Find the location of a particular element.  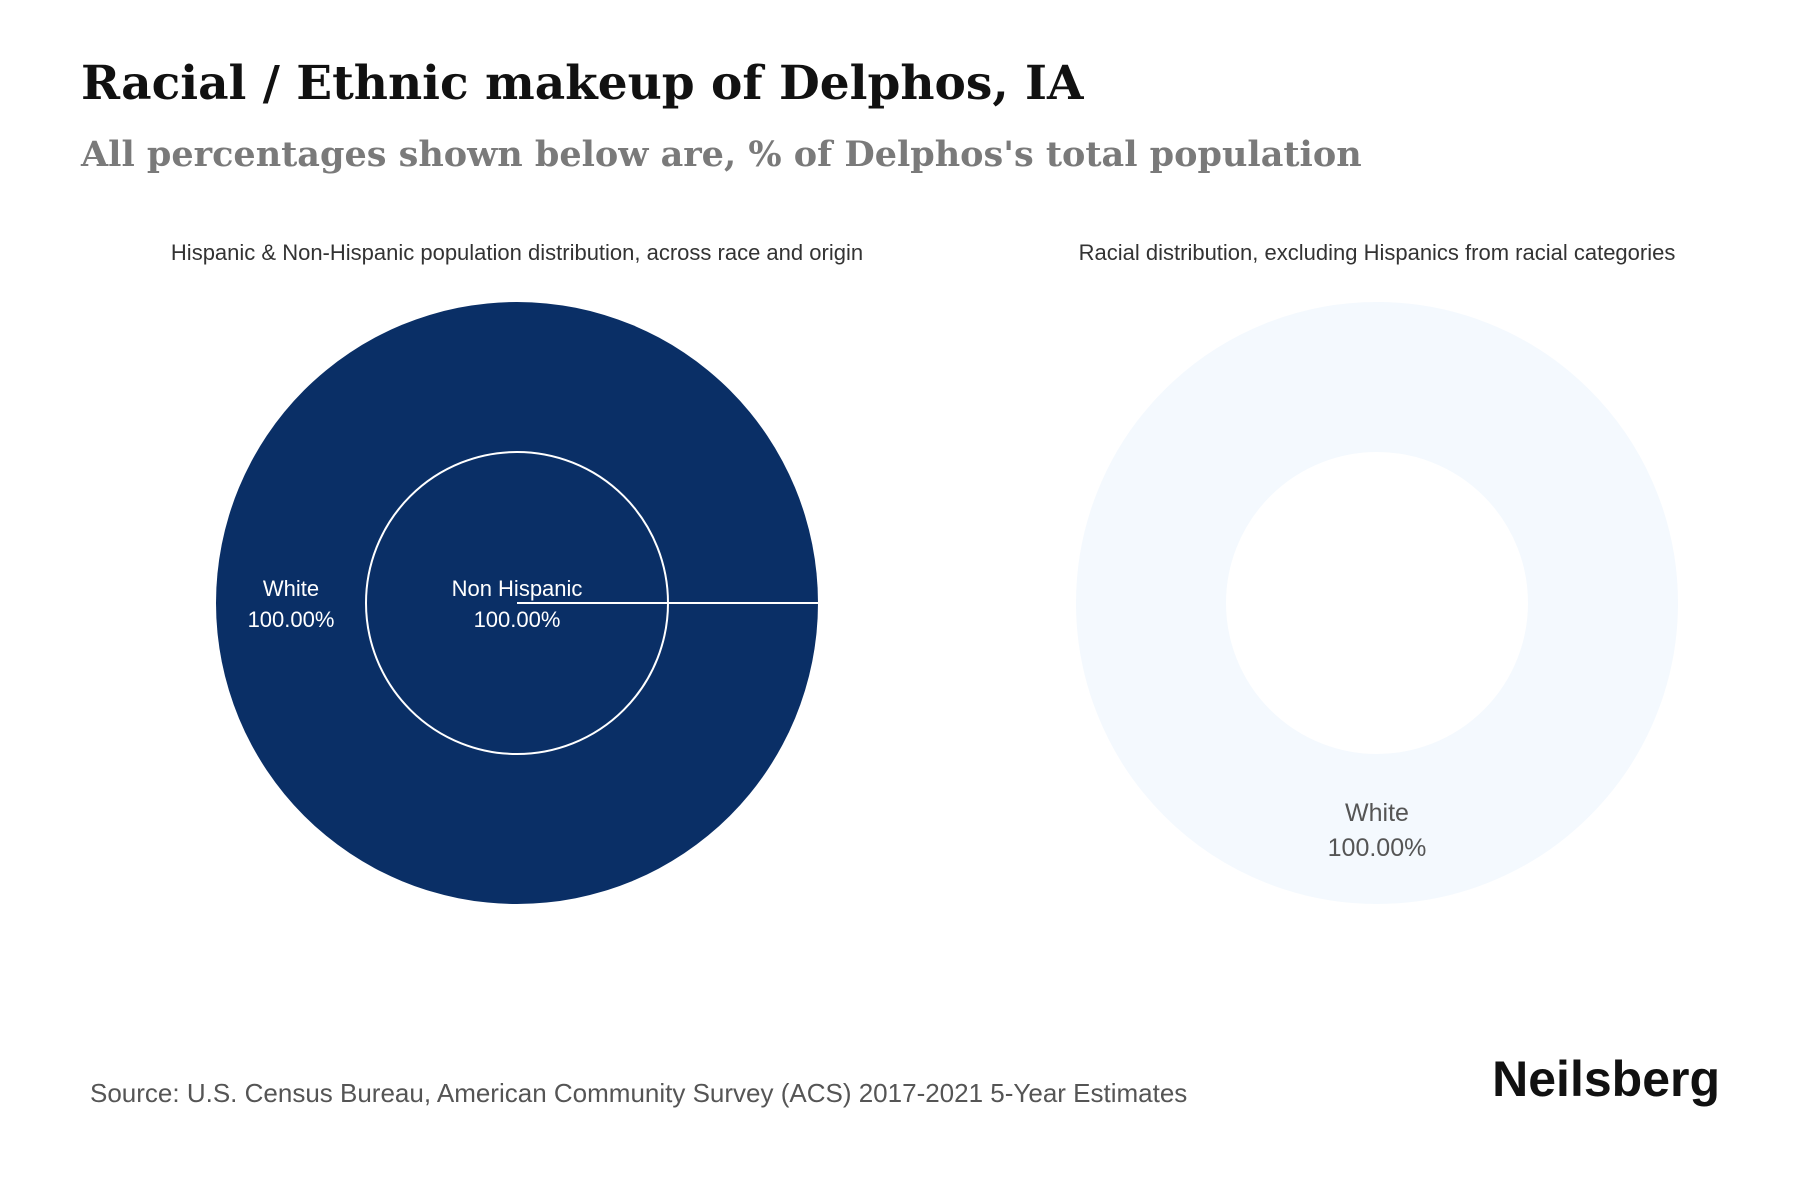

brand-logo: Neilsberg is located at coordinates (1606, 1079).